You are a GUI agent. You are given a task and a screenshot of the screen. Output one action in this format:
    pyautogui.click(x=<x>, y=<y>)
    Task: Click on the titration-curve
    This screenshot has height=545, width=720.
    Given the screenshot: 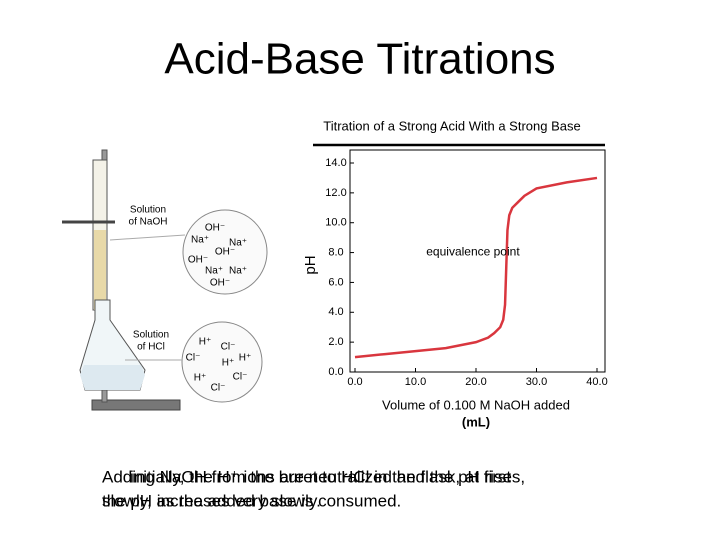 What is the action you would take?
    pyautogui.click(x=476, y=267)
    